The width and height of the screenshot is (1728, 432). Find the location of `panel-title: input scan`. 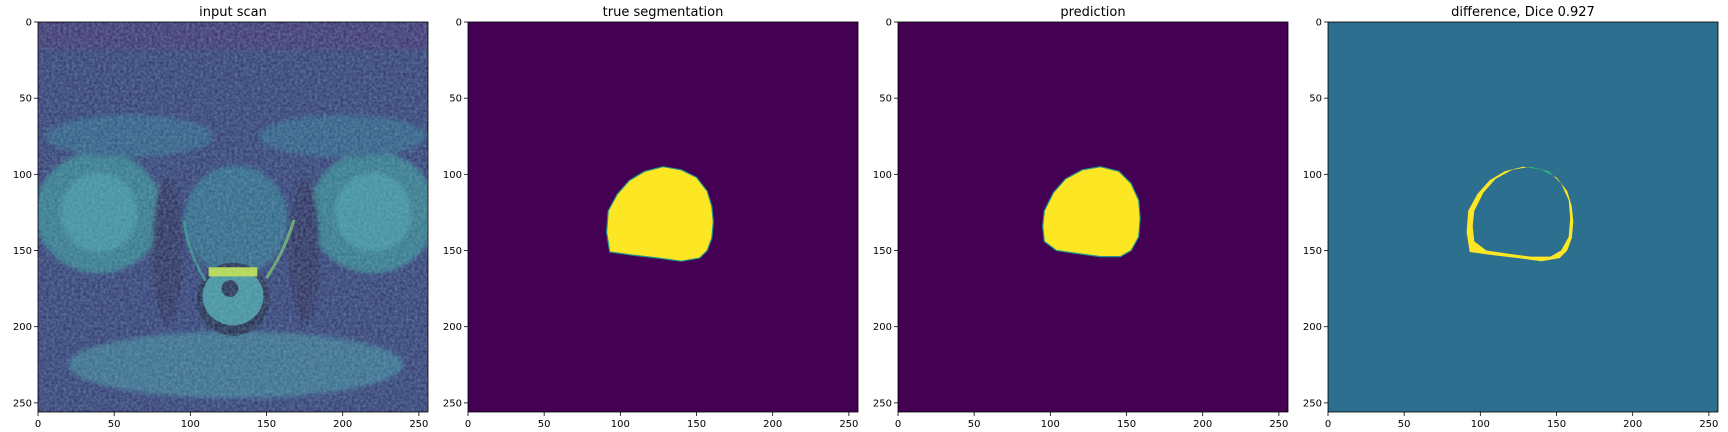

panel-title: input scan is located at coordinates (233, 12).